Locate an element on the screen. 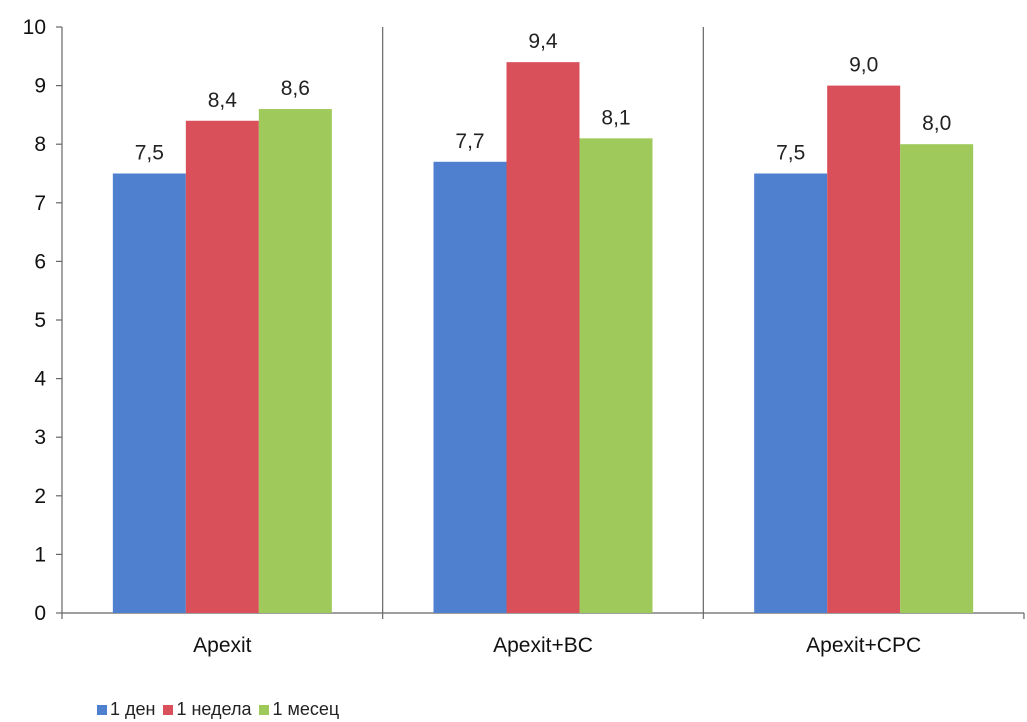  legend-item: 1 месец is located at coordinates (299, 709).